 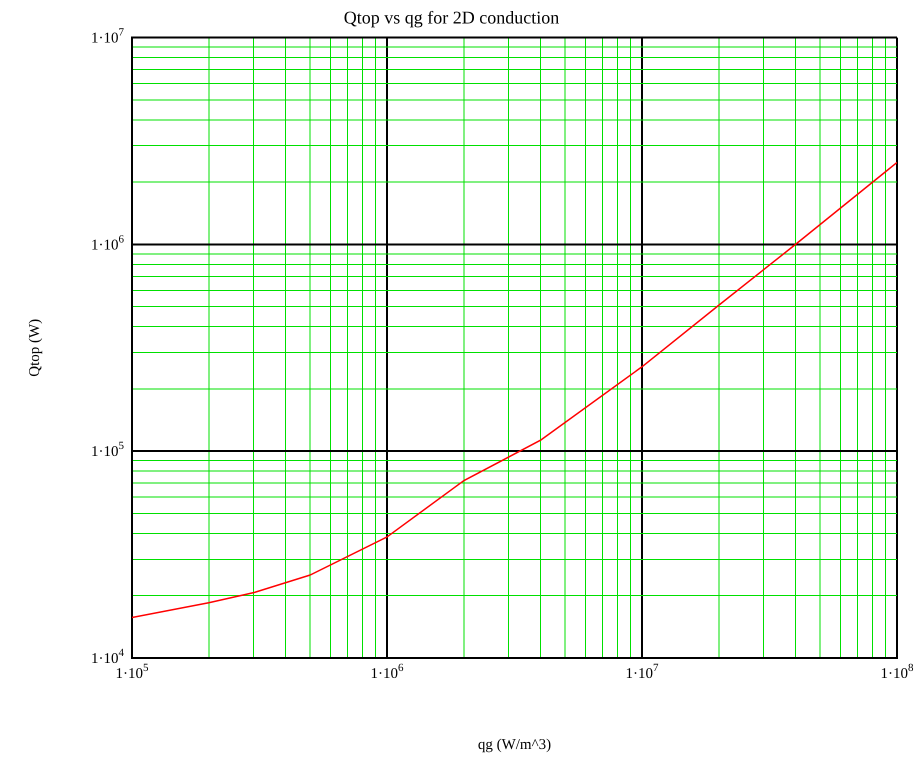 What do you see at coordinates (452, 18) in the screenshot?
I see `chart-title: Qtop vs qg for 2D conduction` at bounding box center [452, 18].